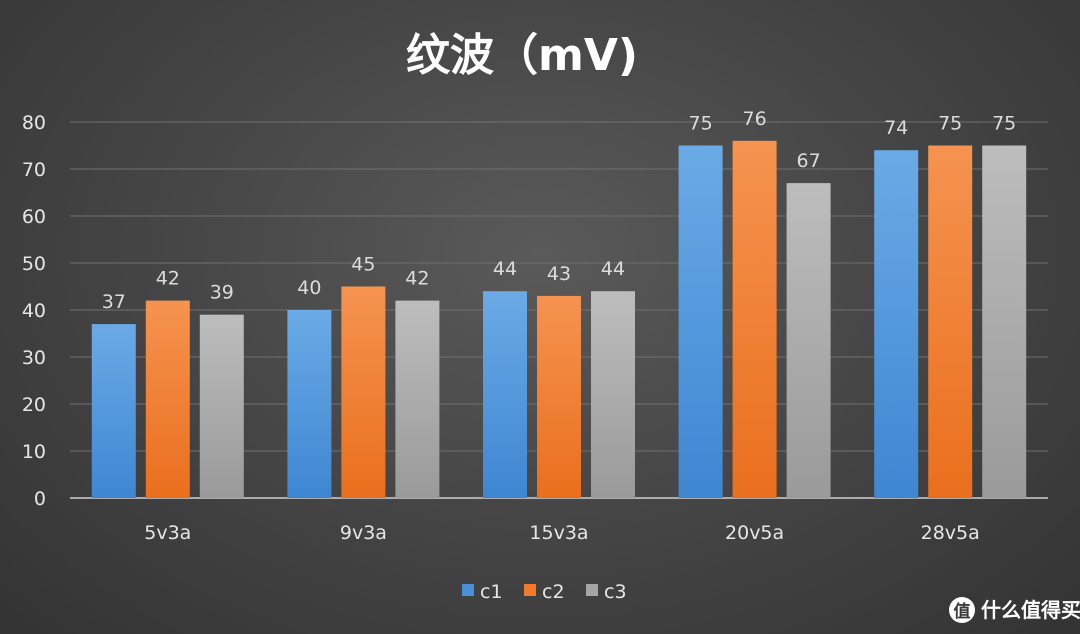 Image resolution: width=1080 pixels, height=634 pixels. Describe the element at coordinates (896, 324) in the screenshot. I see `bar-c1-28v5a` at that location.